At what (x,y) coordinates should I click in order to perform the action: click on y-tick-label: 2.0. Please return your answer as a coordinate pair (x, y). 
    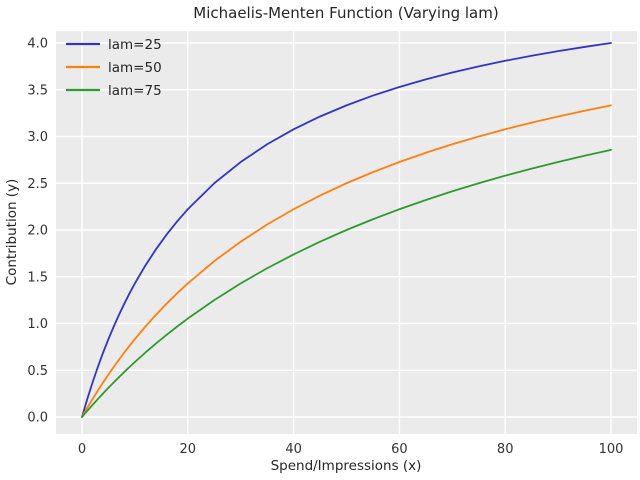
    Looking at the image, I should click on (37, 231).